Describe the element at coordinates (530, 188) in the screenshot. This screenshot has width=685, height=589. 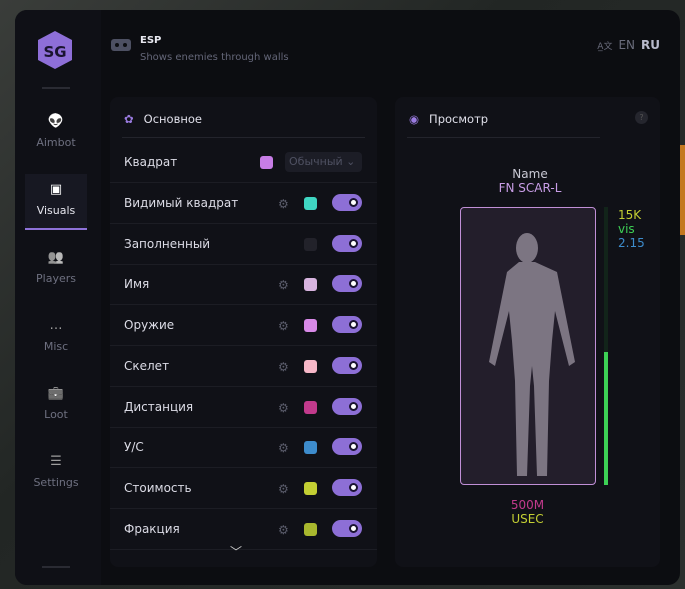
I see `preview-weapon: FN SCAR-L` at that location.